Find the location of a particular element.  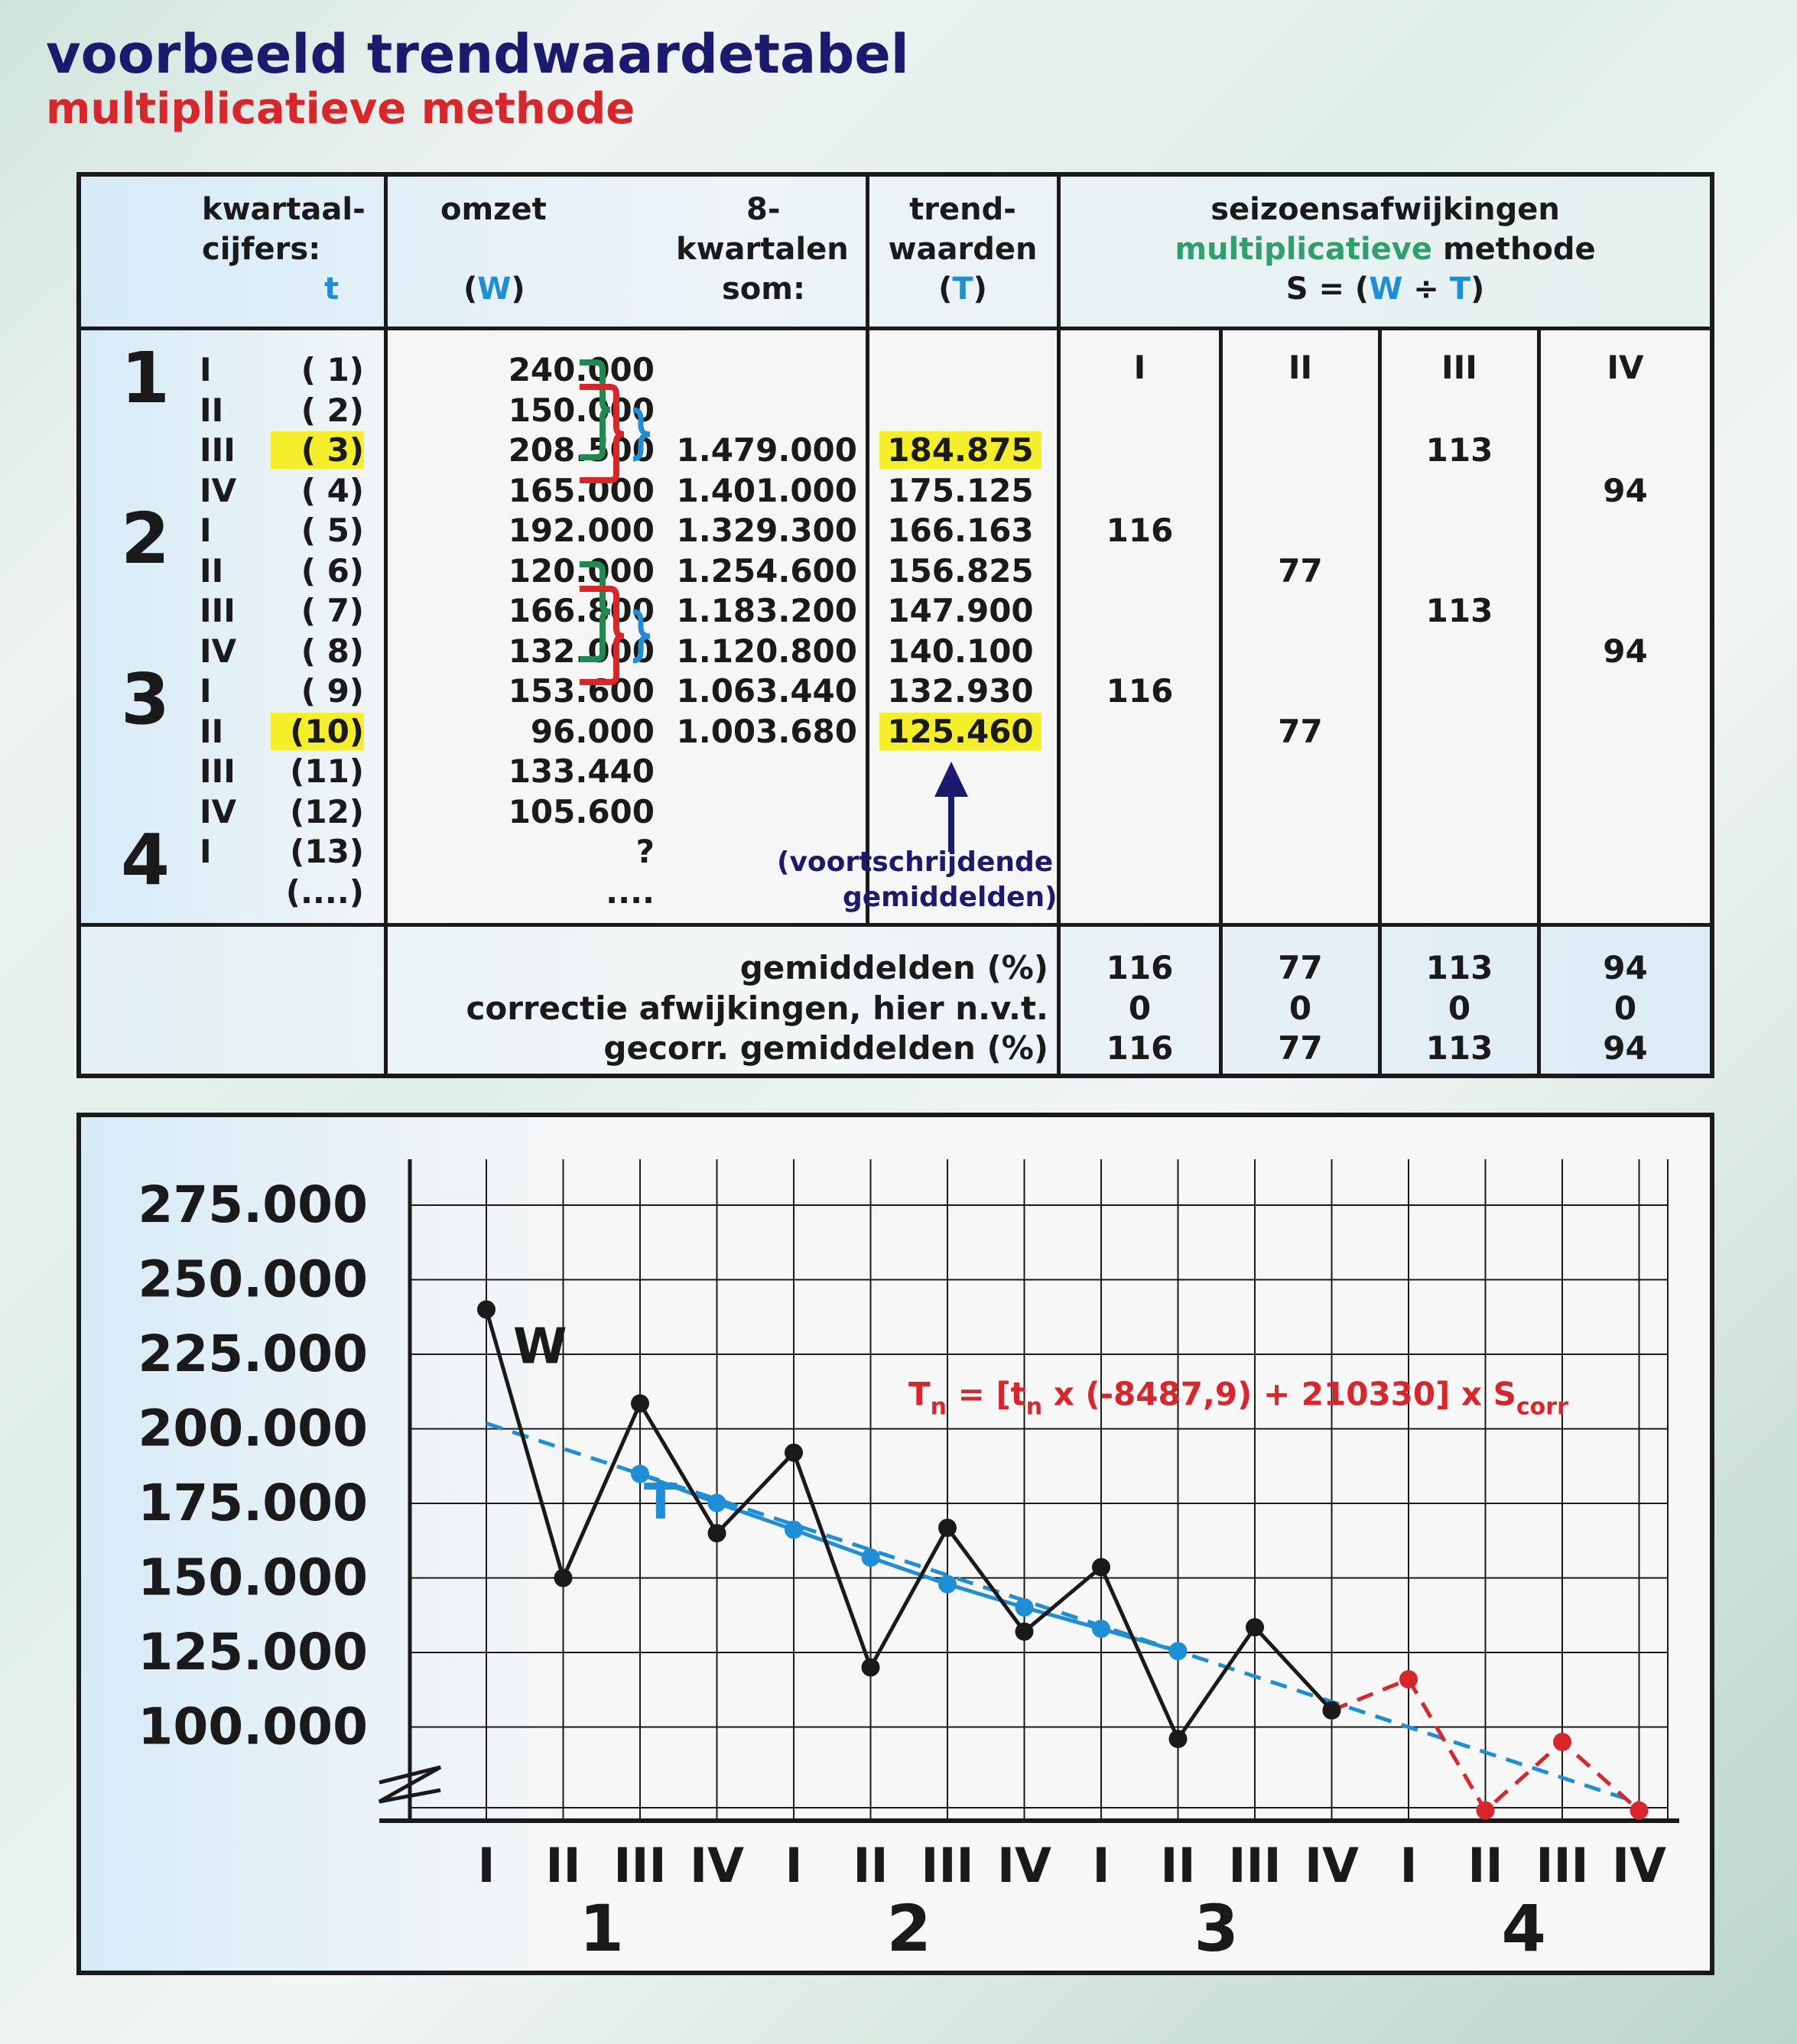

row-omzet: 208.500 is located at coordinates (581, 450).